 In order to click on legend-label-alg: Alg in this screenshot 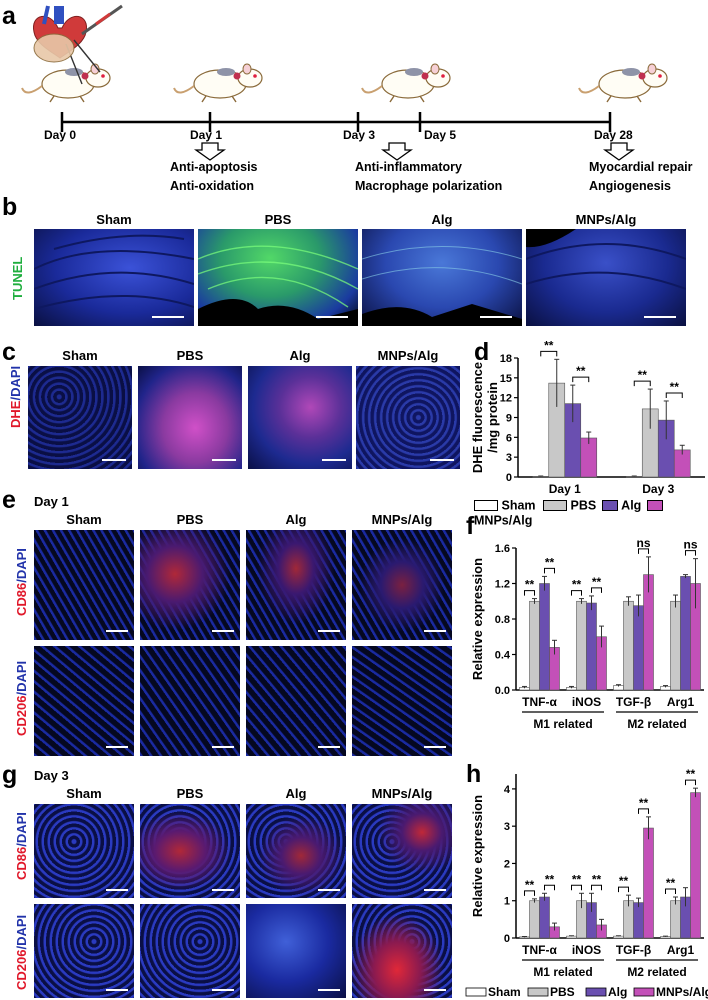, I will do `click(631, 505)`.